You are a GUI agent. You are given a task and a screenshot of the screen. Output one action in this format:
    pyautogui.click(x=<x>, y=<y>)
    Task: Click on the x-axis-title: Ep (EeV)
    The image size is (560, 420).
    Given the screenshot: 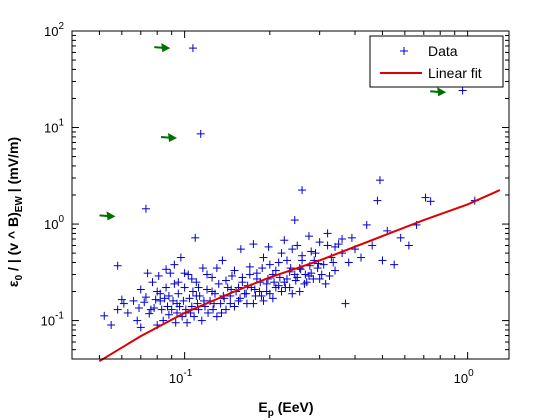 What is the action you would take?
    pyautogui.click(x=285, y=409)
    